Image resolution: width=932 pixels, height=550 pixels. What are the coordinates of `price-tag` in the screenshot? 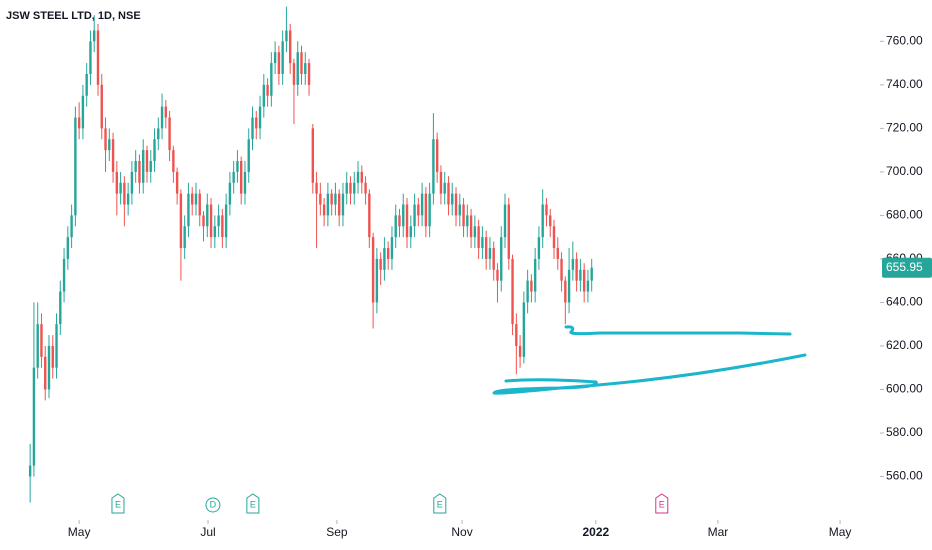 It's located at (907, 267).